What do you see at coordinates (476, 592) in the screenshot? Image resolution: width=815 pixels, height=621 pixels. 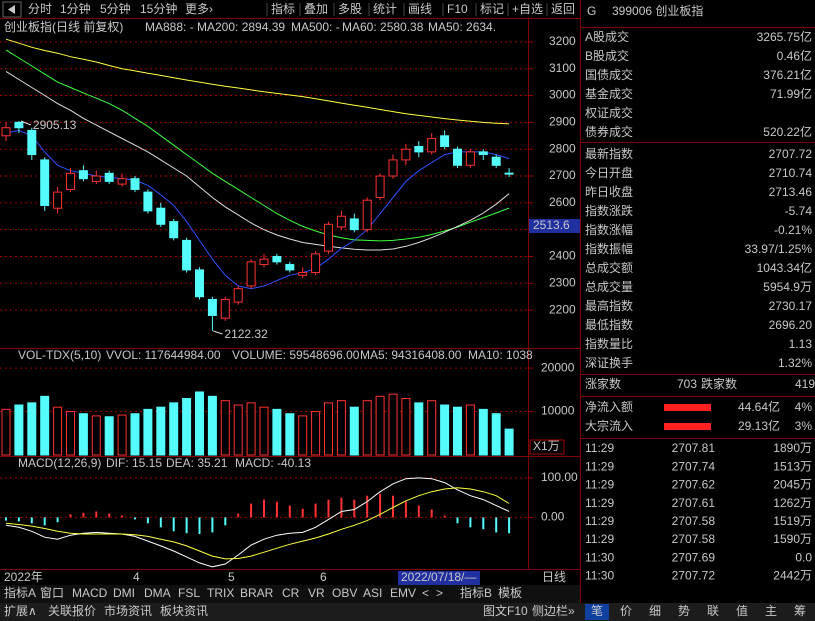 I see `indicator-tab: 指标B` at bounding box center [476, 592].